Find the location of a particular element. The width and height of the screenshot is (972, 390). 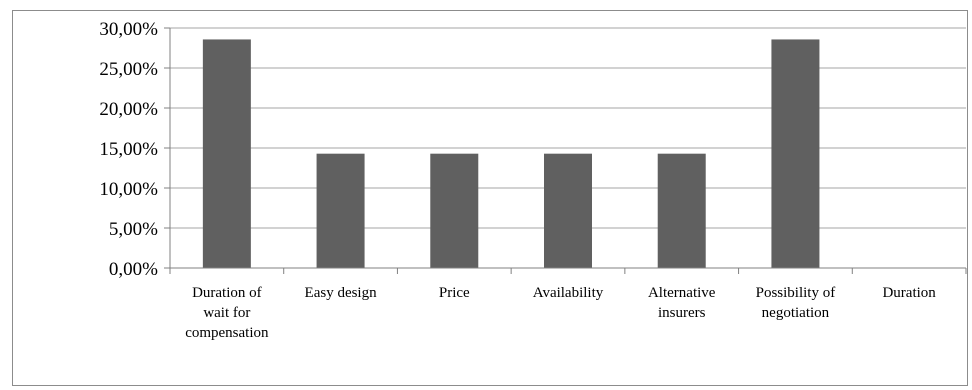

y-tick-label: 15,00% is located at coordinates (128, 149).